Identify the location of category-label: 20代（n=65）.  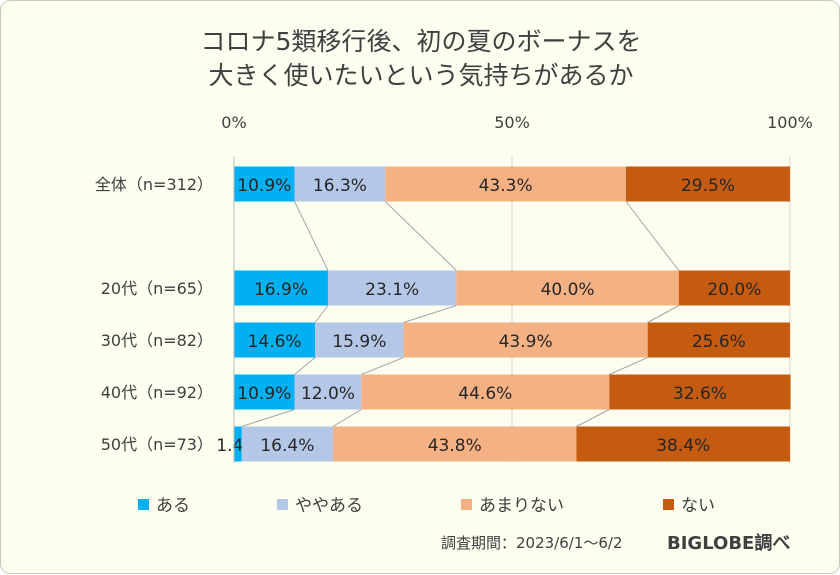
(157, 288).